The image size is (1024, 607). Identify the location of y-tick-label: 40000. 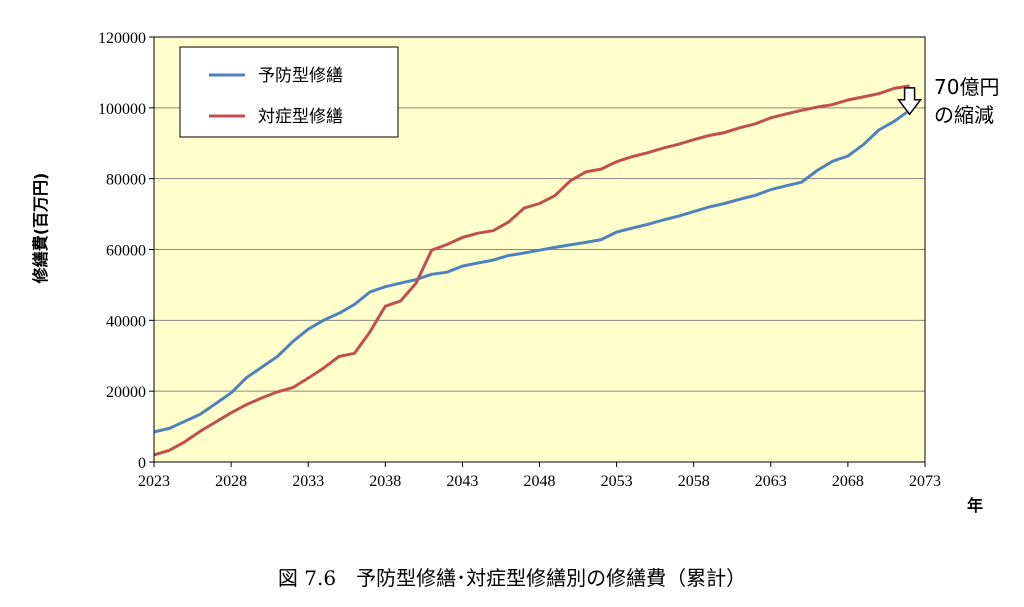
(126, 321).